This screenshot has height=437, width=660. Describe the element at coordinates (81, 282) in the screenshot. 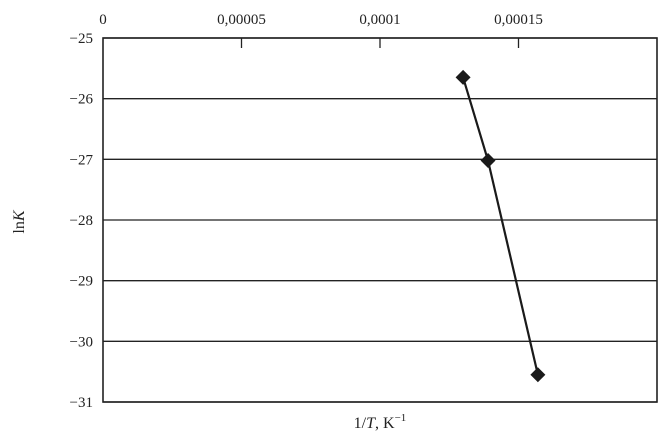

I see `y-tick-label-4: −29` at that location.